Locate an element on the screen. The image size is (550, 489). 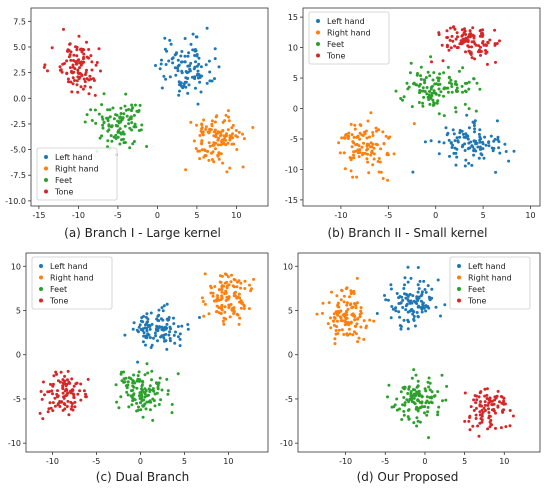
legend: Left hand Right hand Feet Tone is located at coordinates (77, 174).